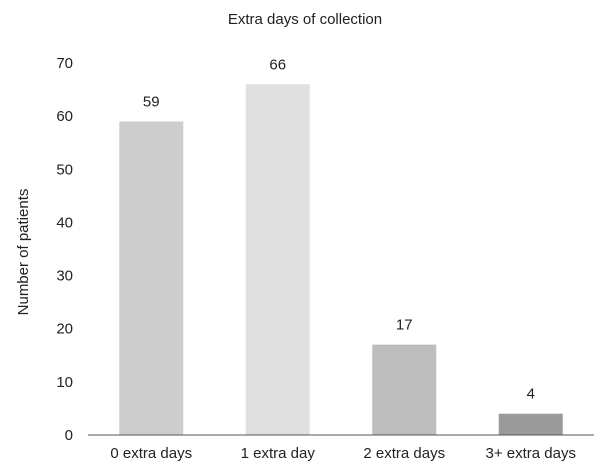  I want to click on x-tick-label: 1 extra day, so click(278, 453).